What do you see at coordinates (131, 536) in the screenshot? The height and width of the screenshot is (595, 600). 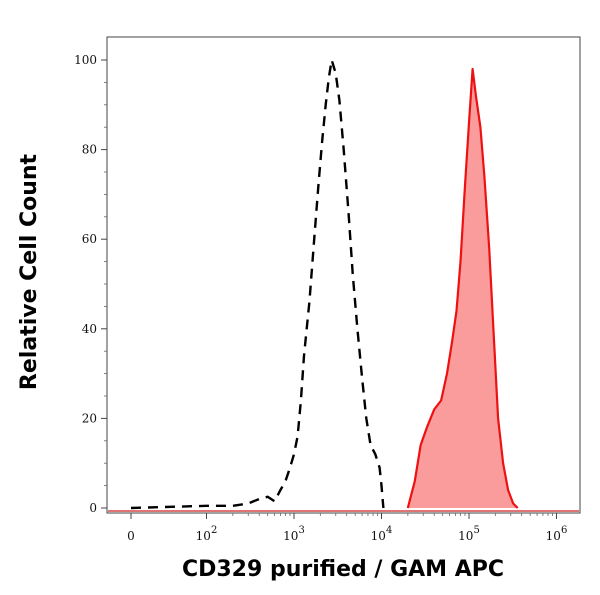 I see `x-tick-label: 0` at bounding box center [131, 536].